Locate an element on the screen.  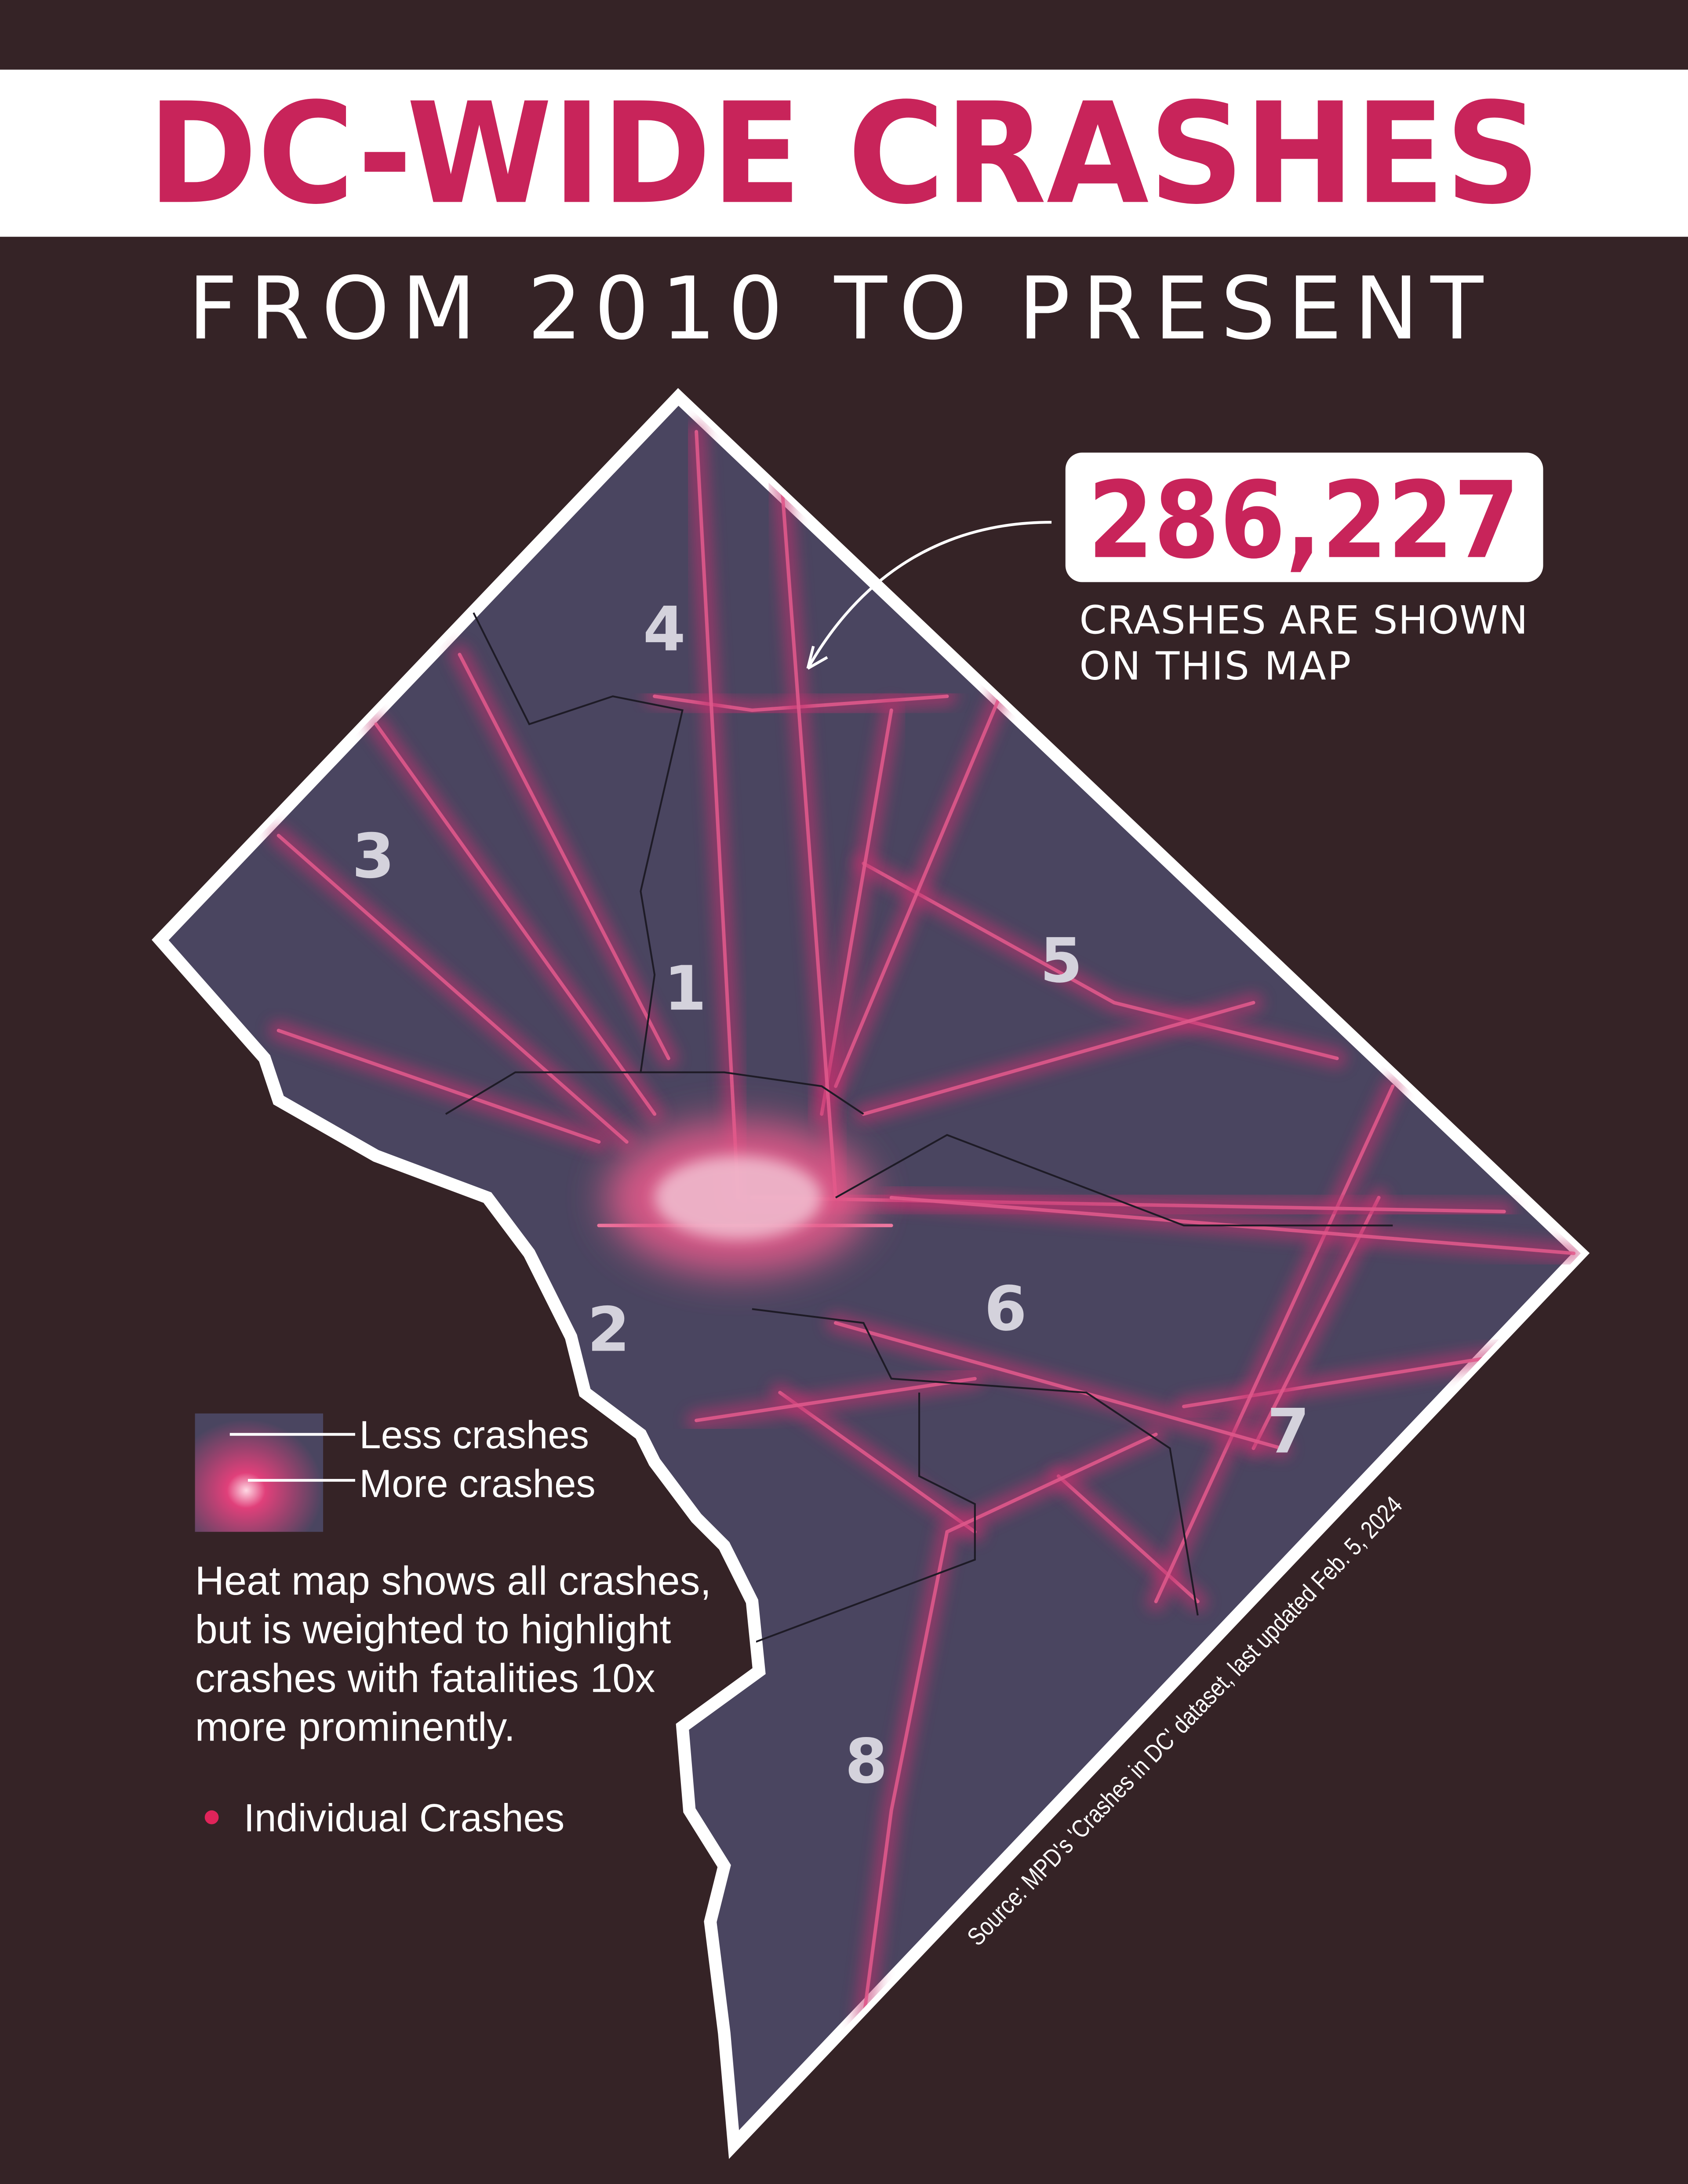
note-line: more prominently. is located at coordinates (355, 1726).